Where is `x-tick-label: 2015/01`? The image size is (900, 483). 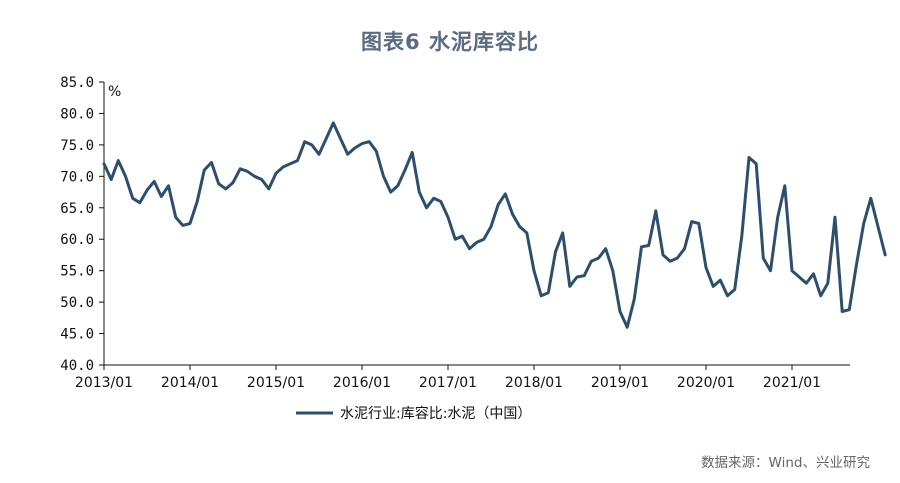 x-tick-label: 2015/01 is located at coordinates (276, 383).